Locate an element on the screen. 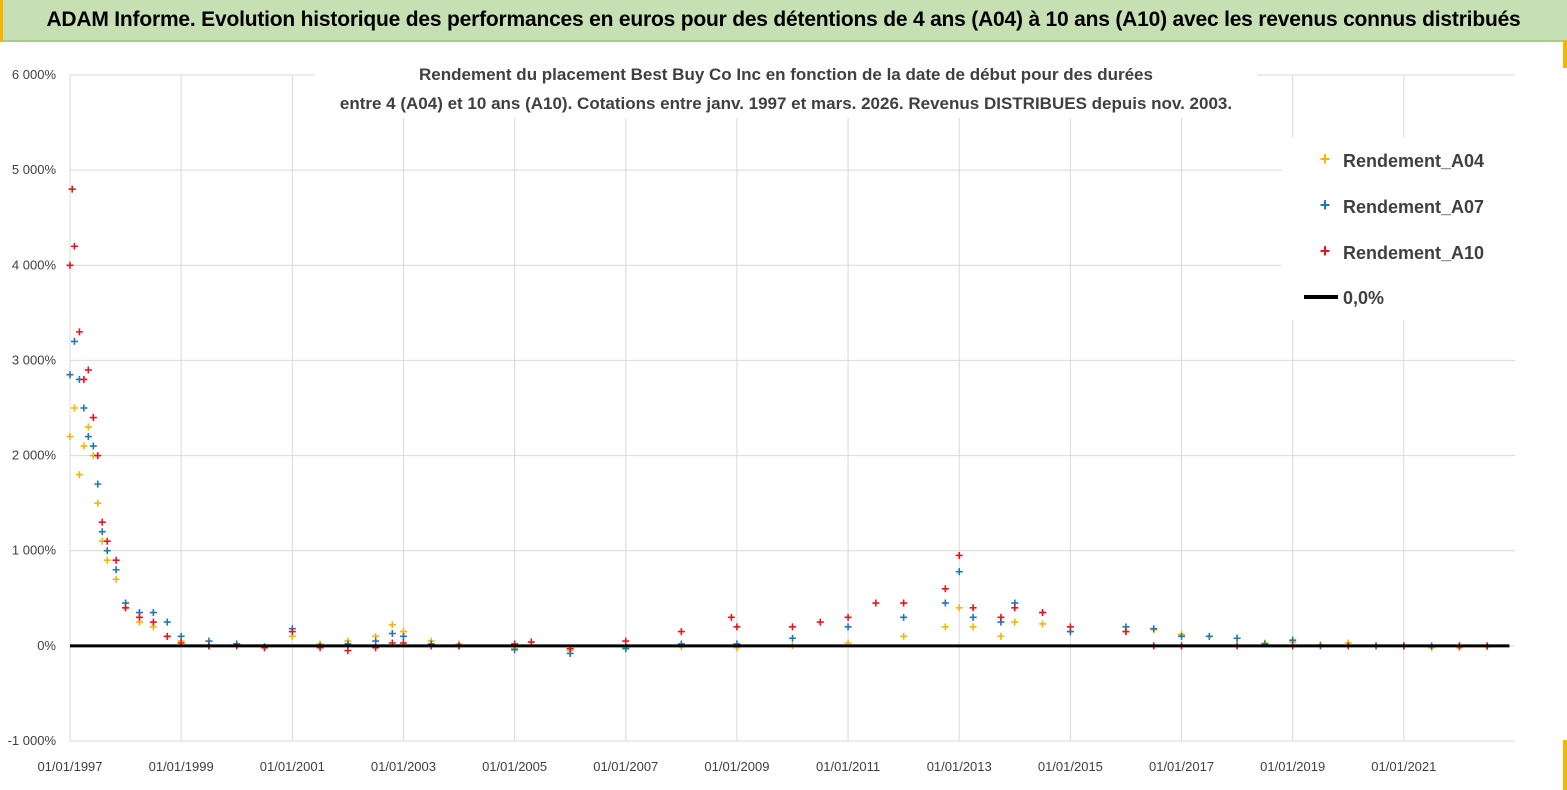  corner-mark-top-left is located at coordinates (1, 21).